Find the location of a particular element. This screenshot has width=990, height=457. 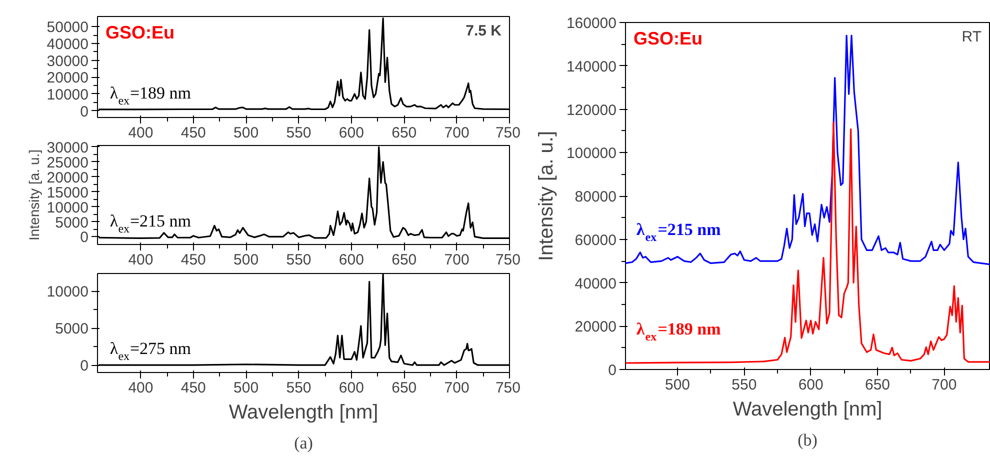

y-tick-label: 160000 is located at coordinates (591, 23).